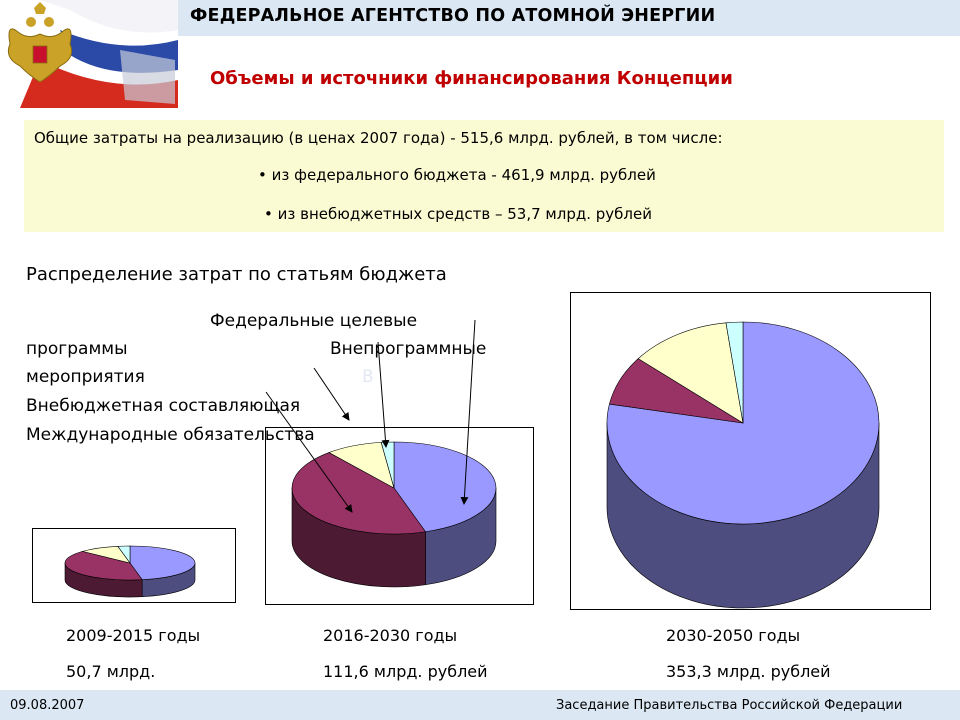  Describe the element at coordinates (453, 16) in the screenshot. I see `agency-title: ФЕДЕРАЛЬНОЕ АГЕНТСТВО ПО АТОМНОЙ ЭНЕРГИИ` at that location.